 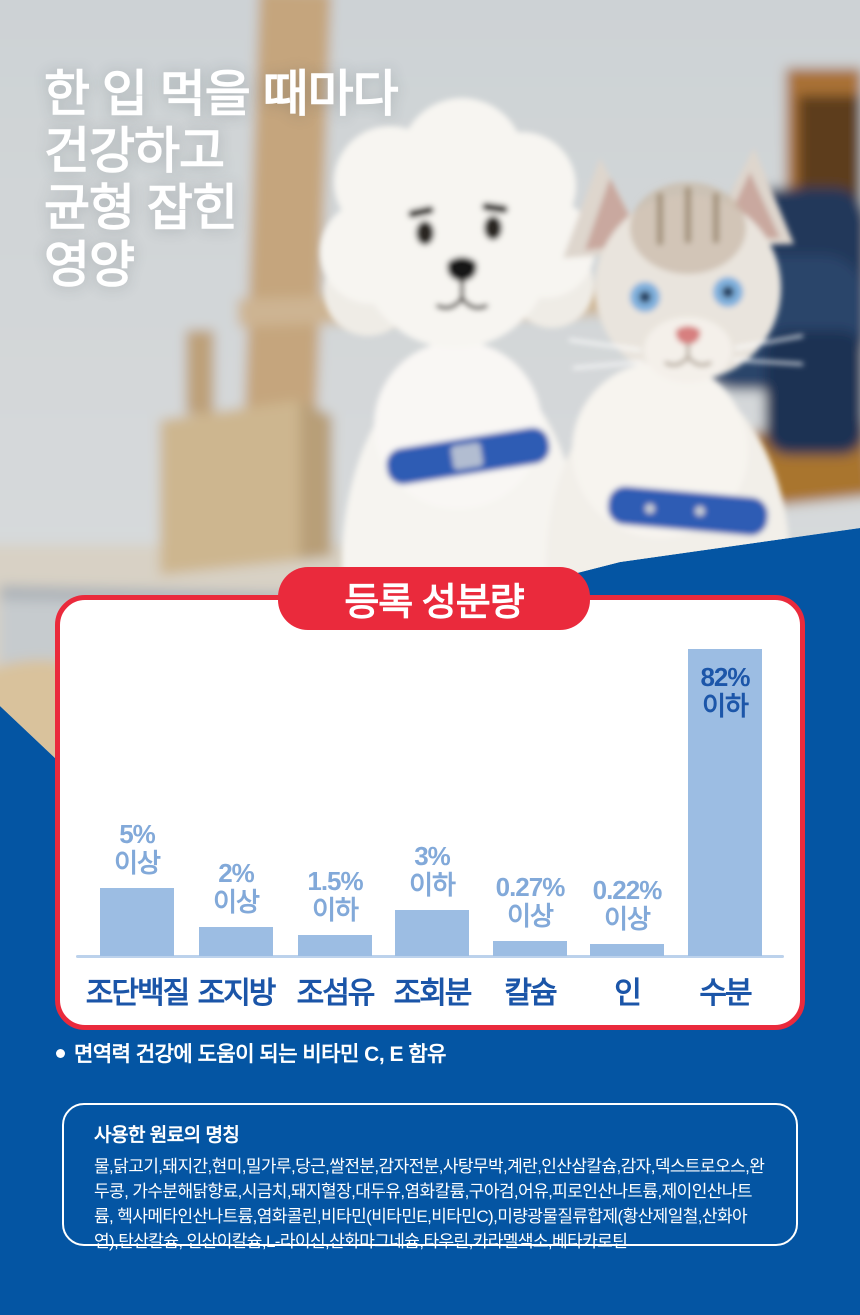 I want to click on bar-category-label: 칼슘, so click(x=530, y=993).